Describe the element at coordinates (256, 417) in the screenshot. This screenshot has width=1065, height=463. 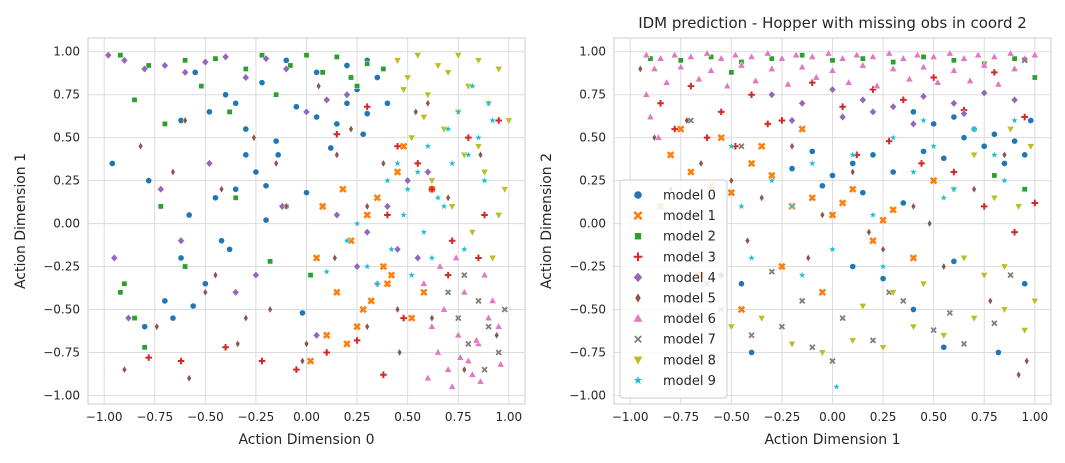
I see `x-tick-label: −0.25` at that location.